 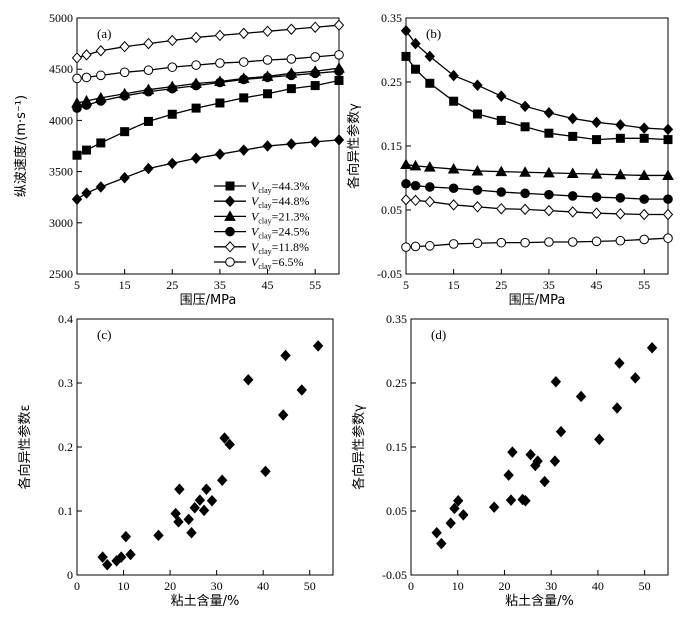 I want to click on y-tick-label-c: 0, so click(x=70, y=575).